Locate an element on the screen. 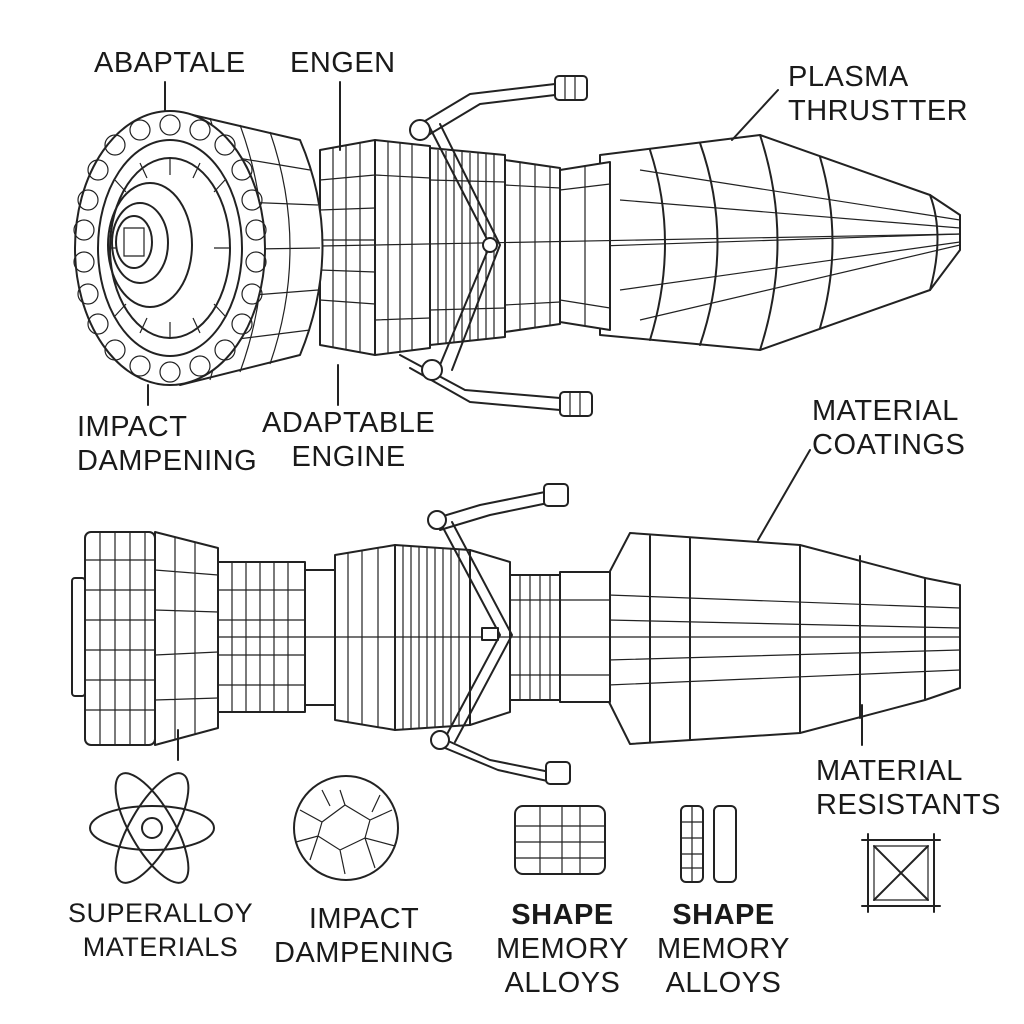  top-neck-section is located at coordinates (640, 247).